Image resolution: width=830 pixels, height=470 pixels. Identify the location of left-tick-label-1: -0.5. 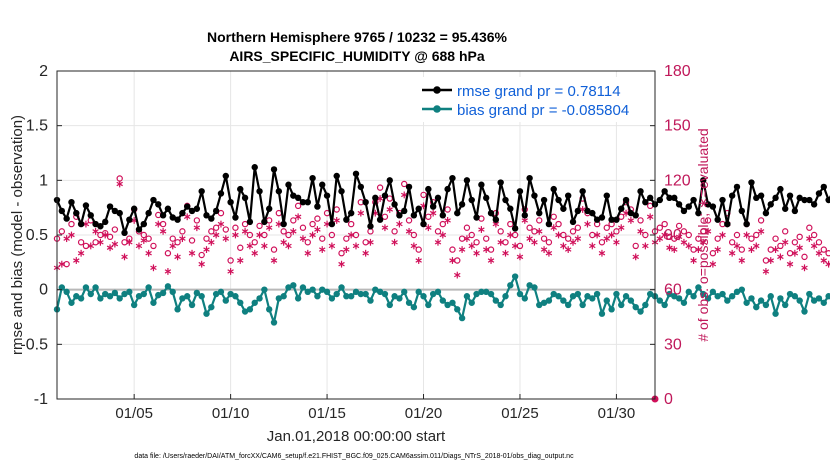
(34, 344).